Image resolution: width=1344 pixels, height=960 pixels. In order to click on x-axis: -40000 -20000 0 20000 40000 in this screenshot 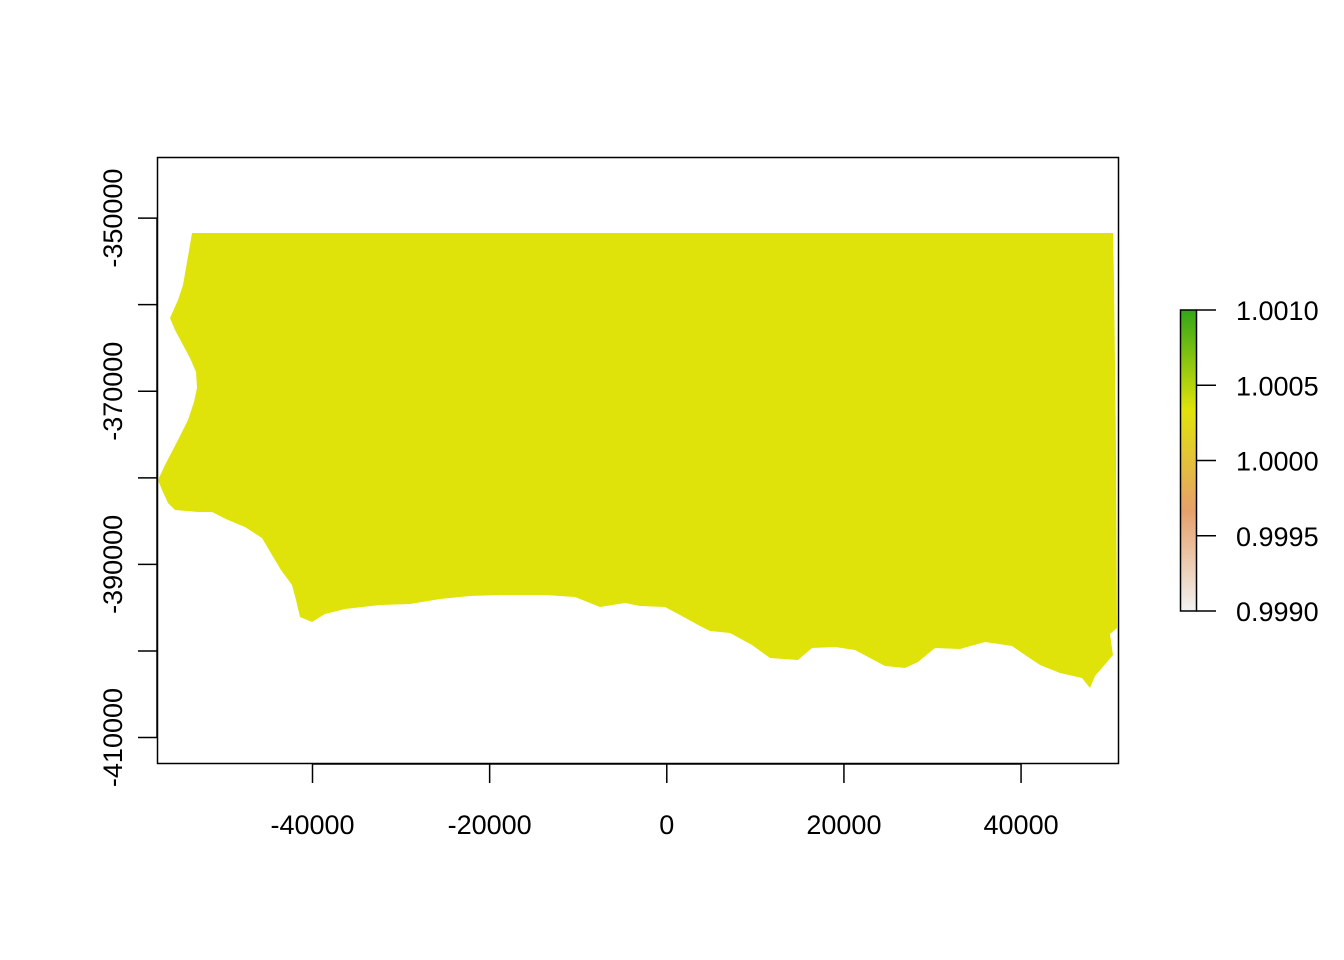, I will do `click(664, 801)`.